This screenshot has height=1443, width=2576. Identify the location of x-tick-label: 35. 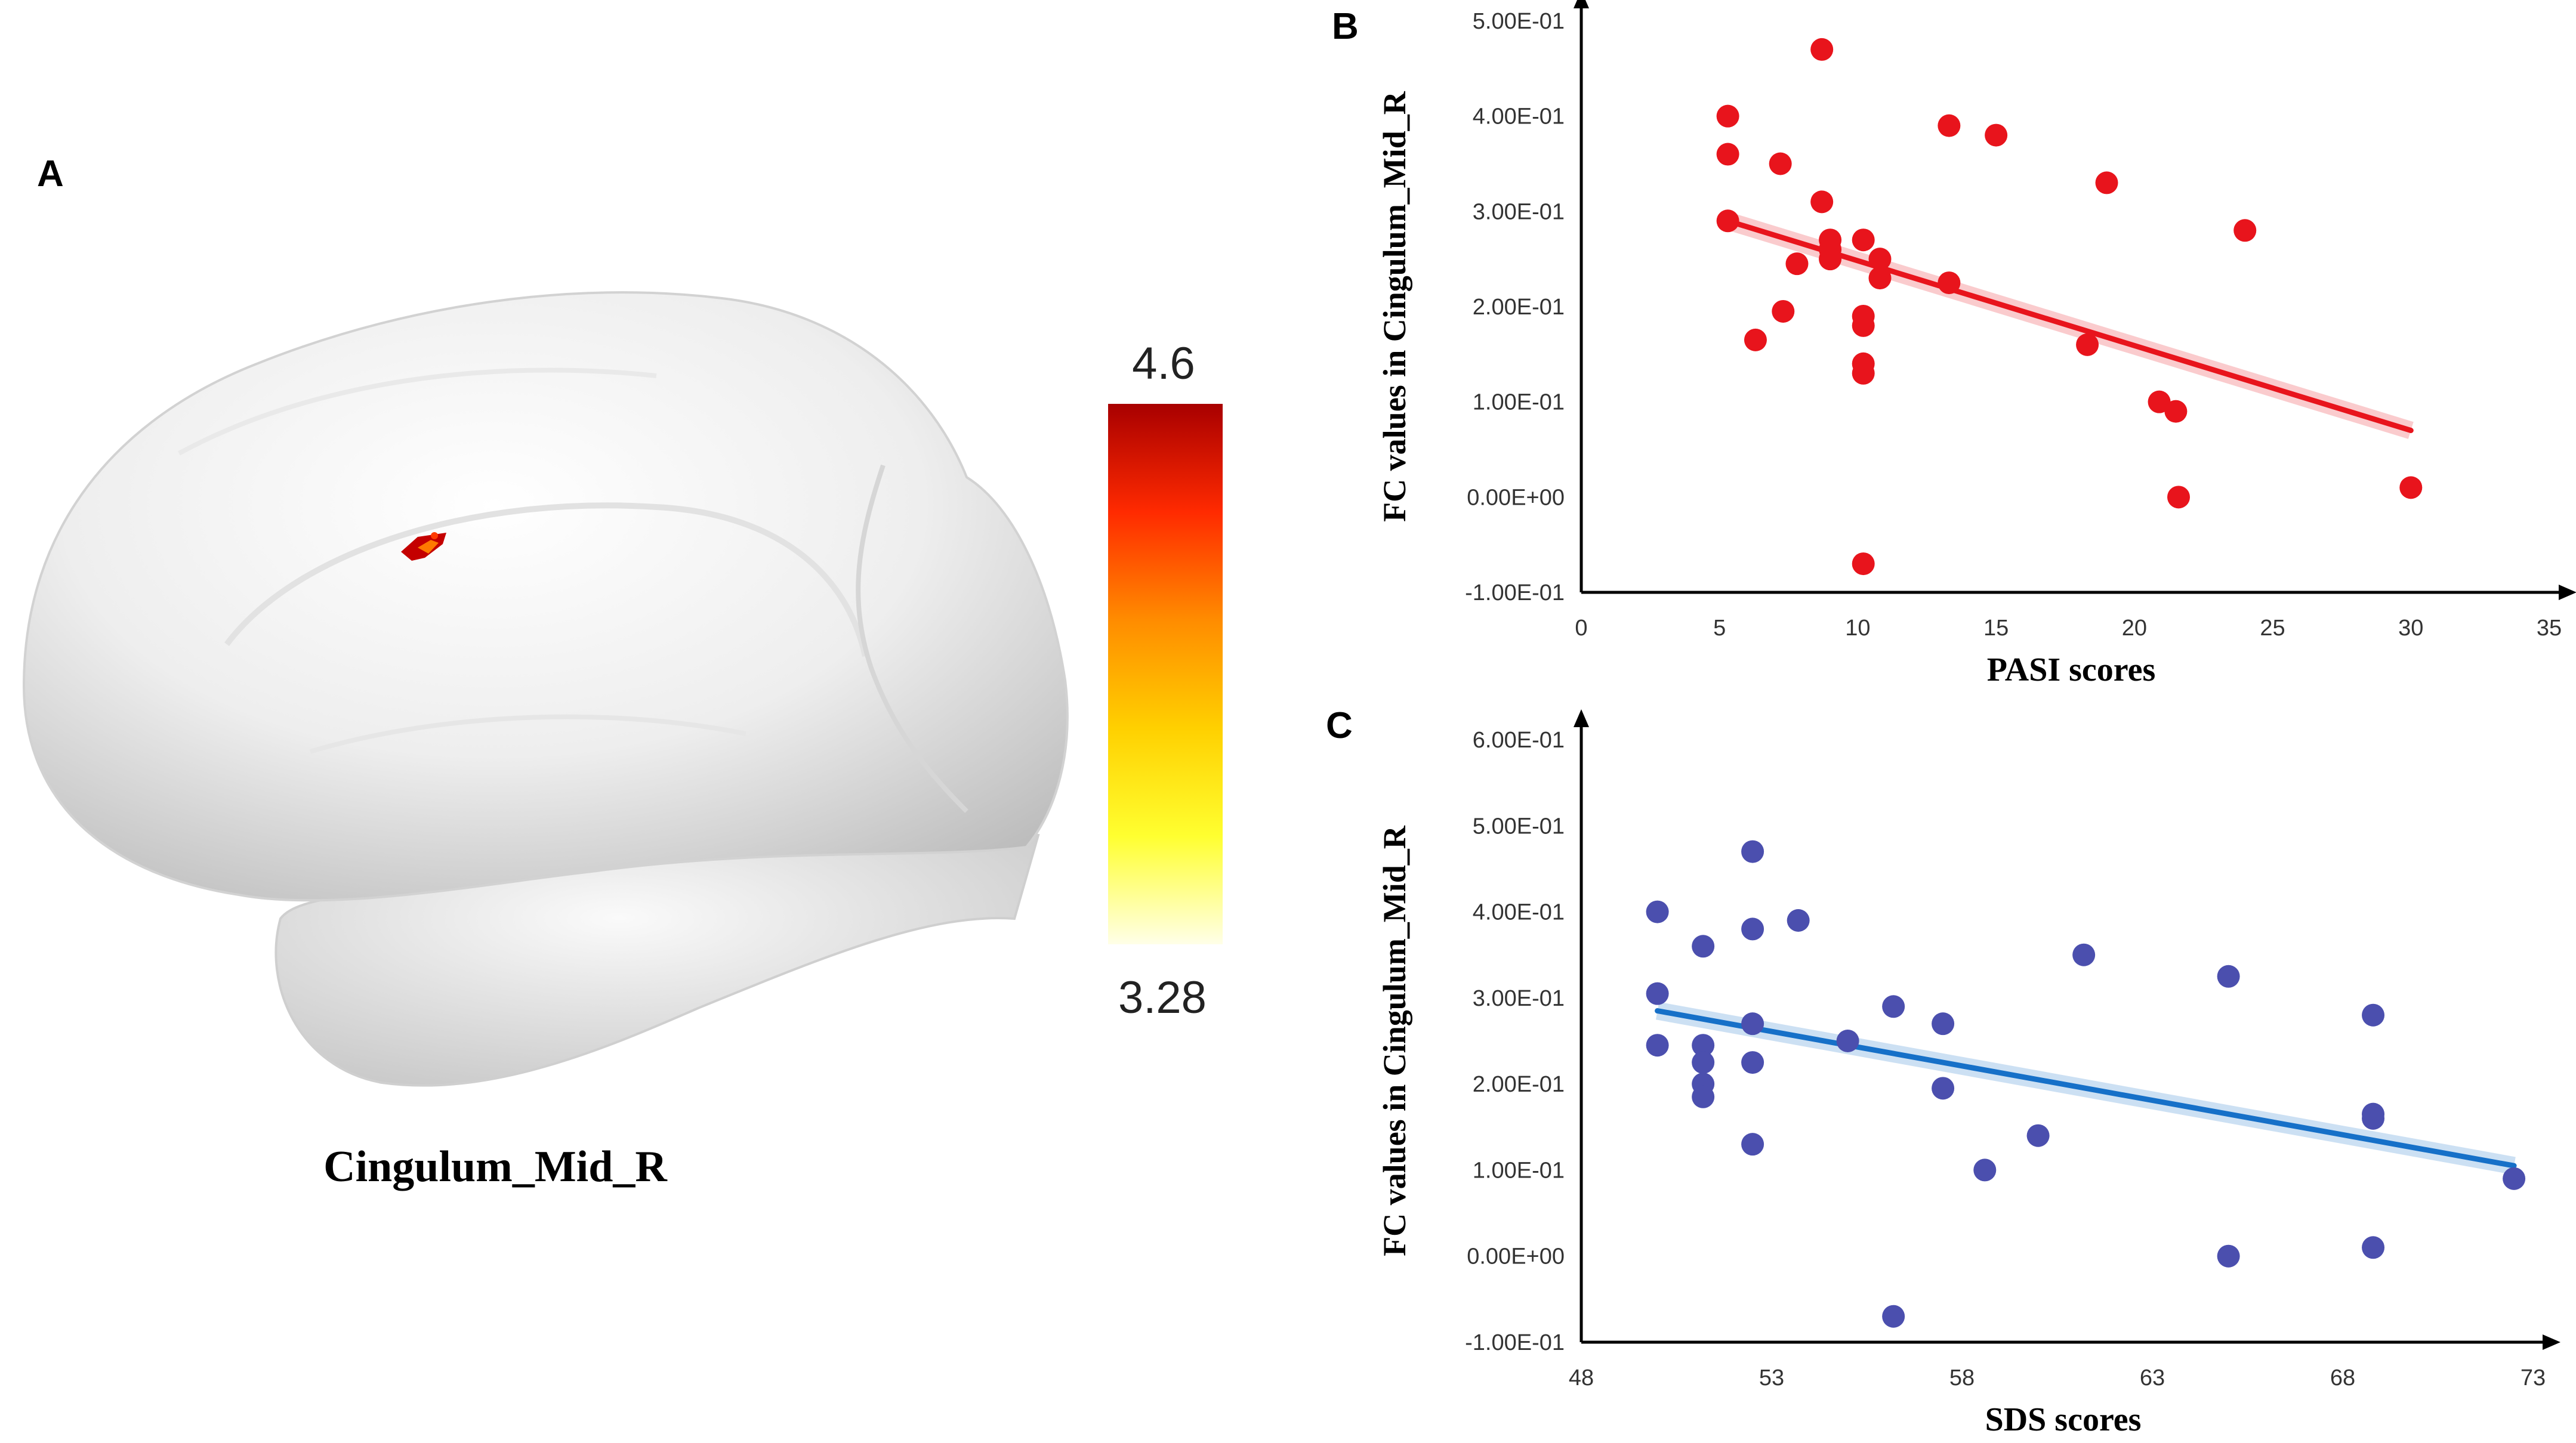
(2549, 628).